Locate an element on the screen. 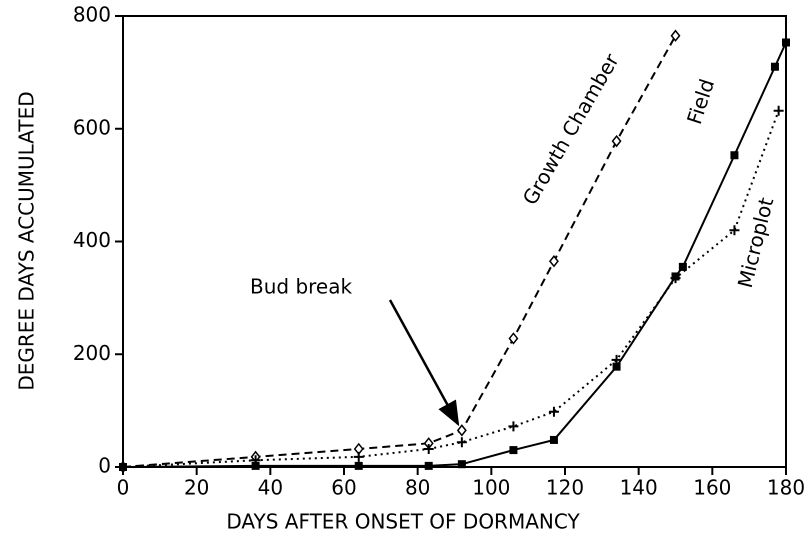 The height and width of the screenshot is (547, 809). x-tick-label: 0 is located at coordinates (123, 488).